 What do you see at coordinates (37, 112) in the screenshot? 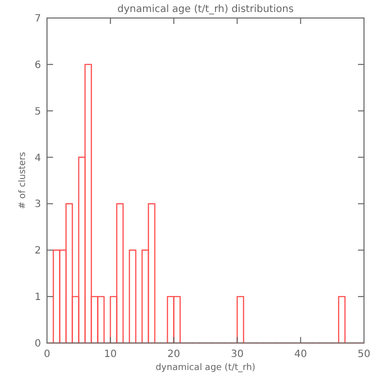
I see `y-tick-label: 5` at bounding box center [37, 112].